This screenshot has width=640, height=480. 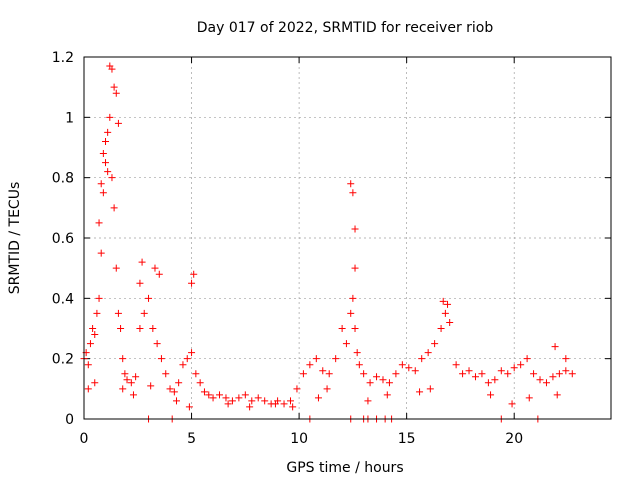 What do you see at coordinates (191, 439) in the screenshot?
I see `x-tick-label: 5` at bounding box center [191, 439].